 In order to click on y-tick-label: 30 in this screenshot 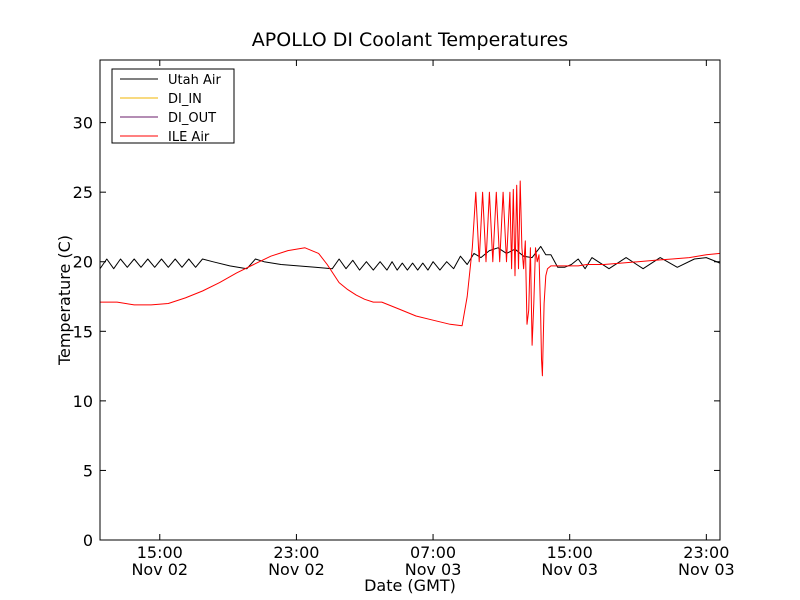, I will do `click(83, 123)`.